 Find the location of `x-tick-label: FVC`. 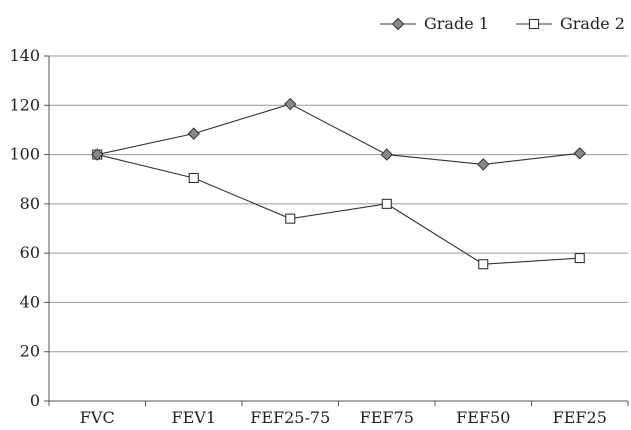

x-tick-label: FVC is located at coordinates (97, 417).